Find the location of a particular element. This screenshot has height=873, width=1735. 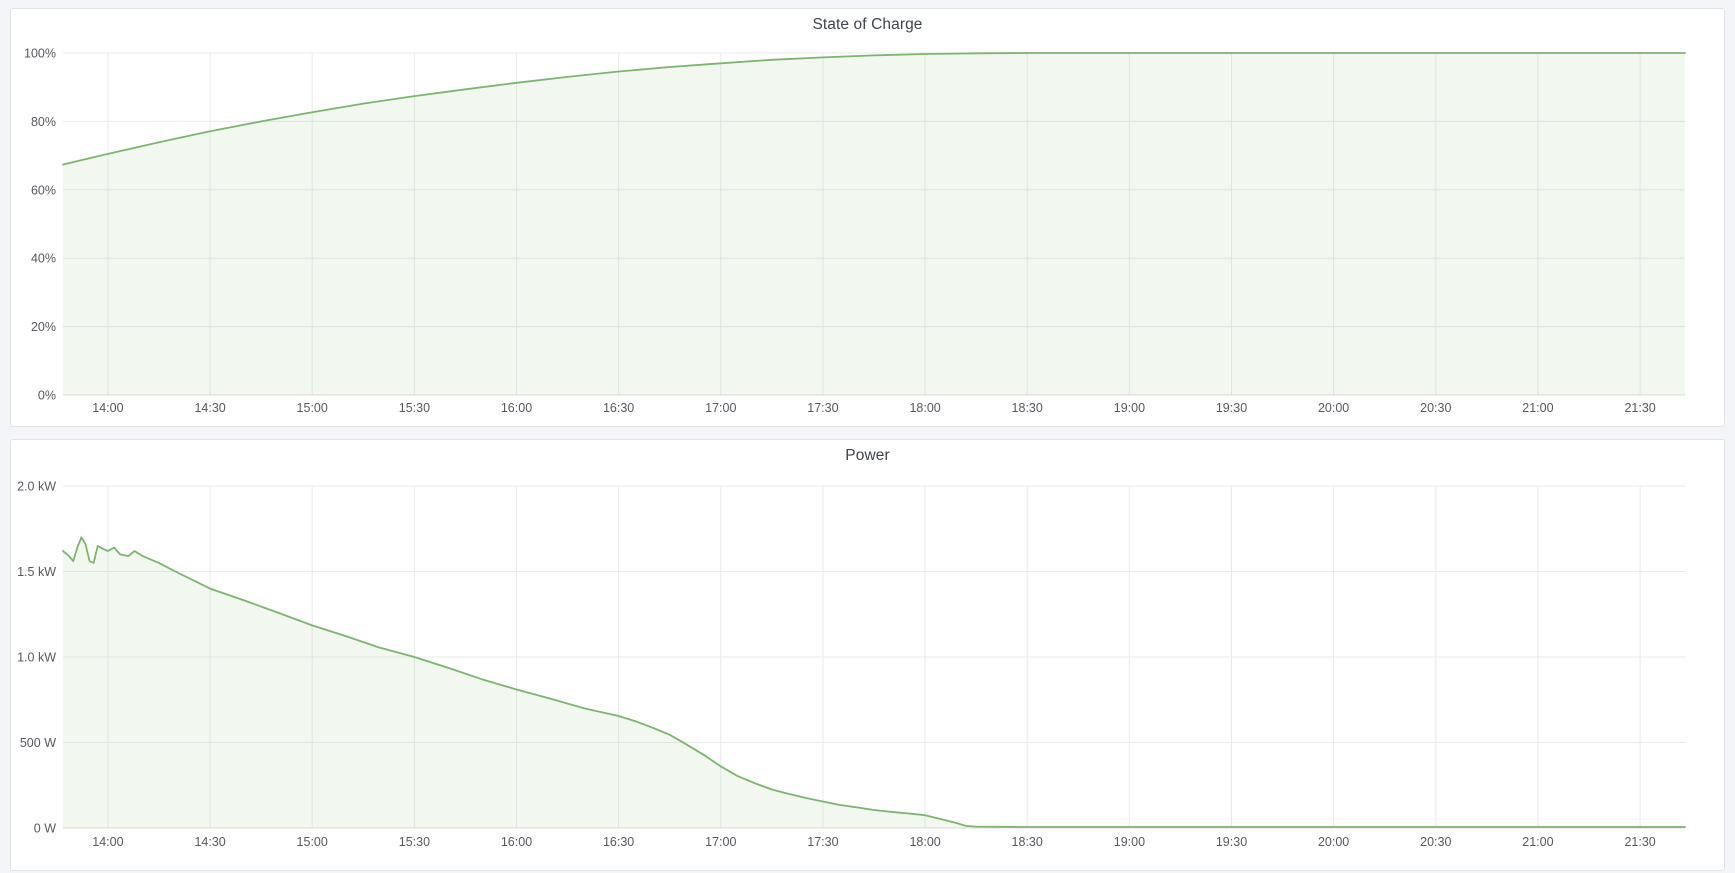

panel-title-power: Power is located at coordinates (867, 455).